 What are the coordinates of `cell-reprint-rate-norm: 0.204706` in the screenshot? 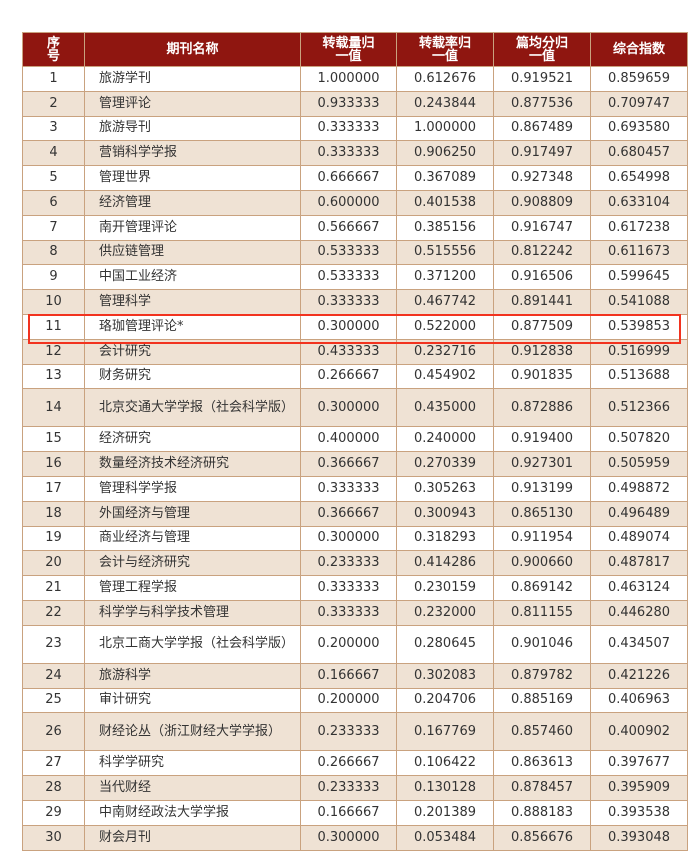 It's located at (445, 700).